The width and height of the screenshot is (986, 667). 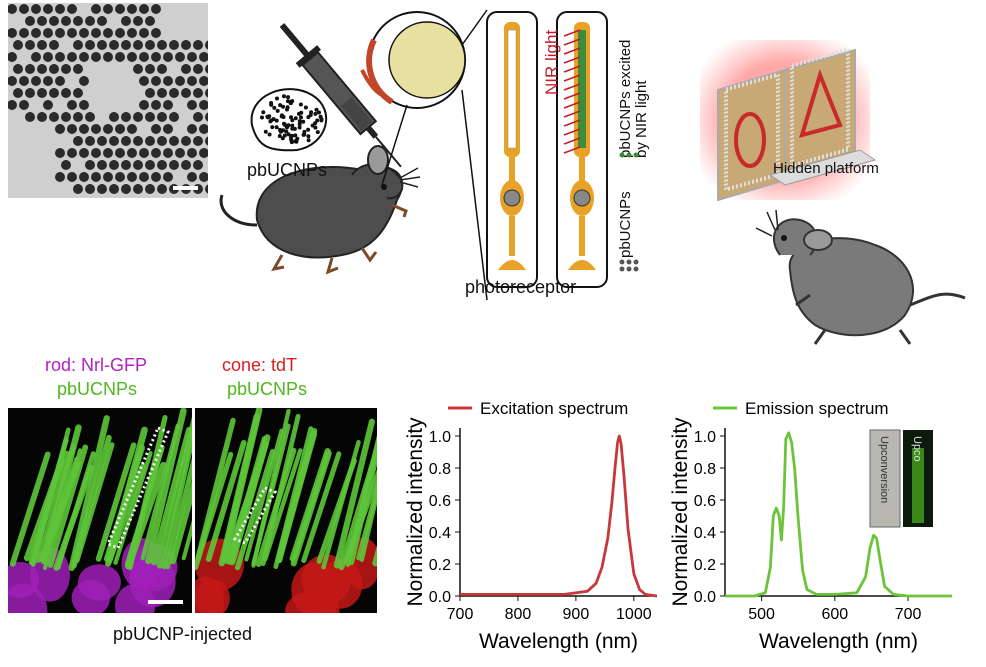 What do you see at coordinates (512, 149) in the screenshot?
I see `photoreceptor-left` at bounding box center [512, 149].